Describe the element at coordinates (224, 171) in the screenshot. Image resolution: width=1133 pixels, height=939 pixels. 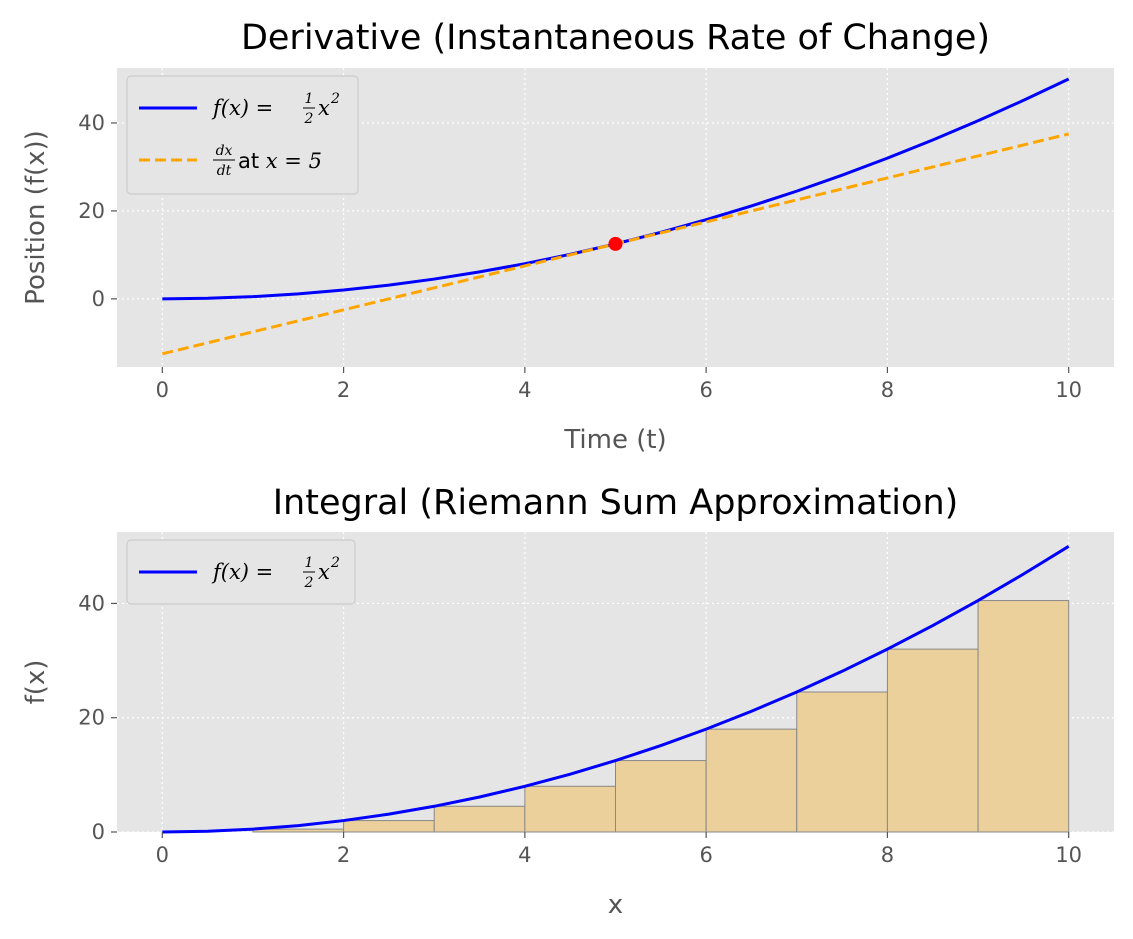
I see `legend-frac-denominator: dt` at that location.